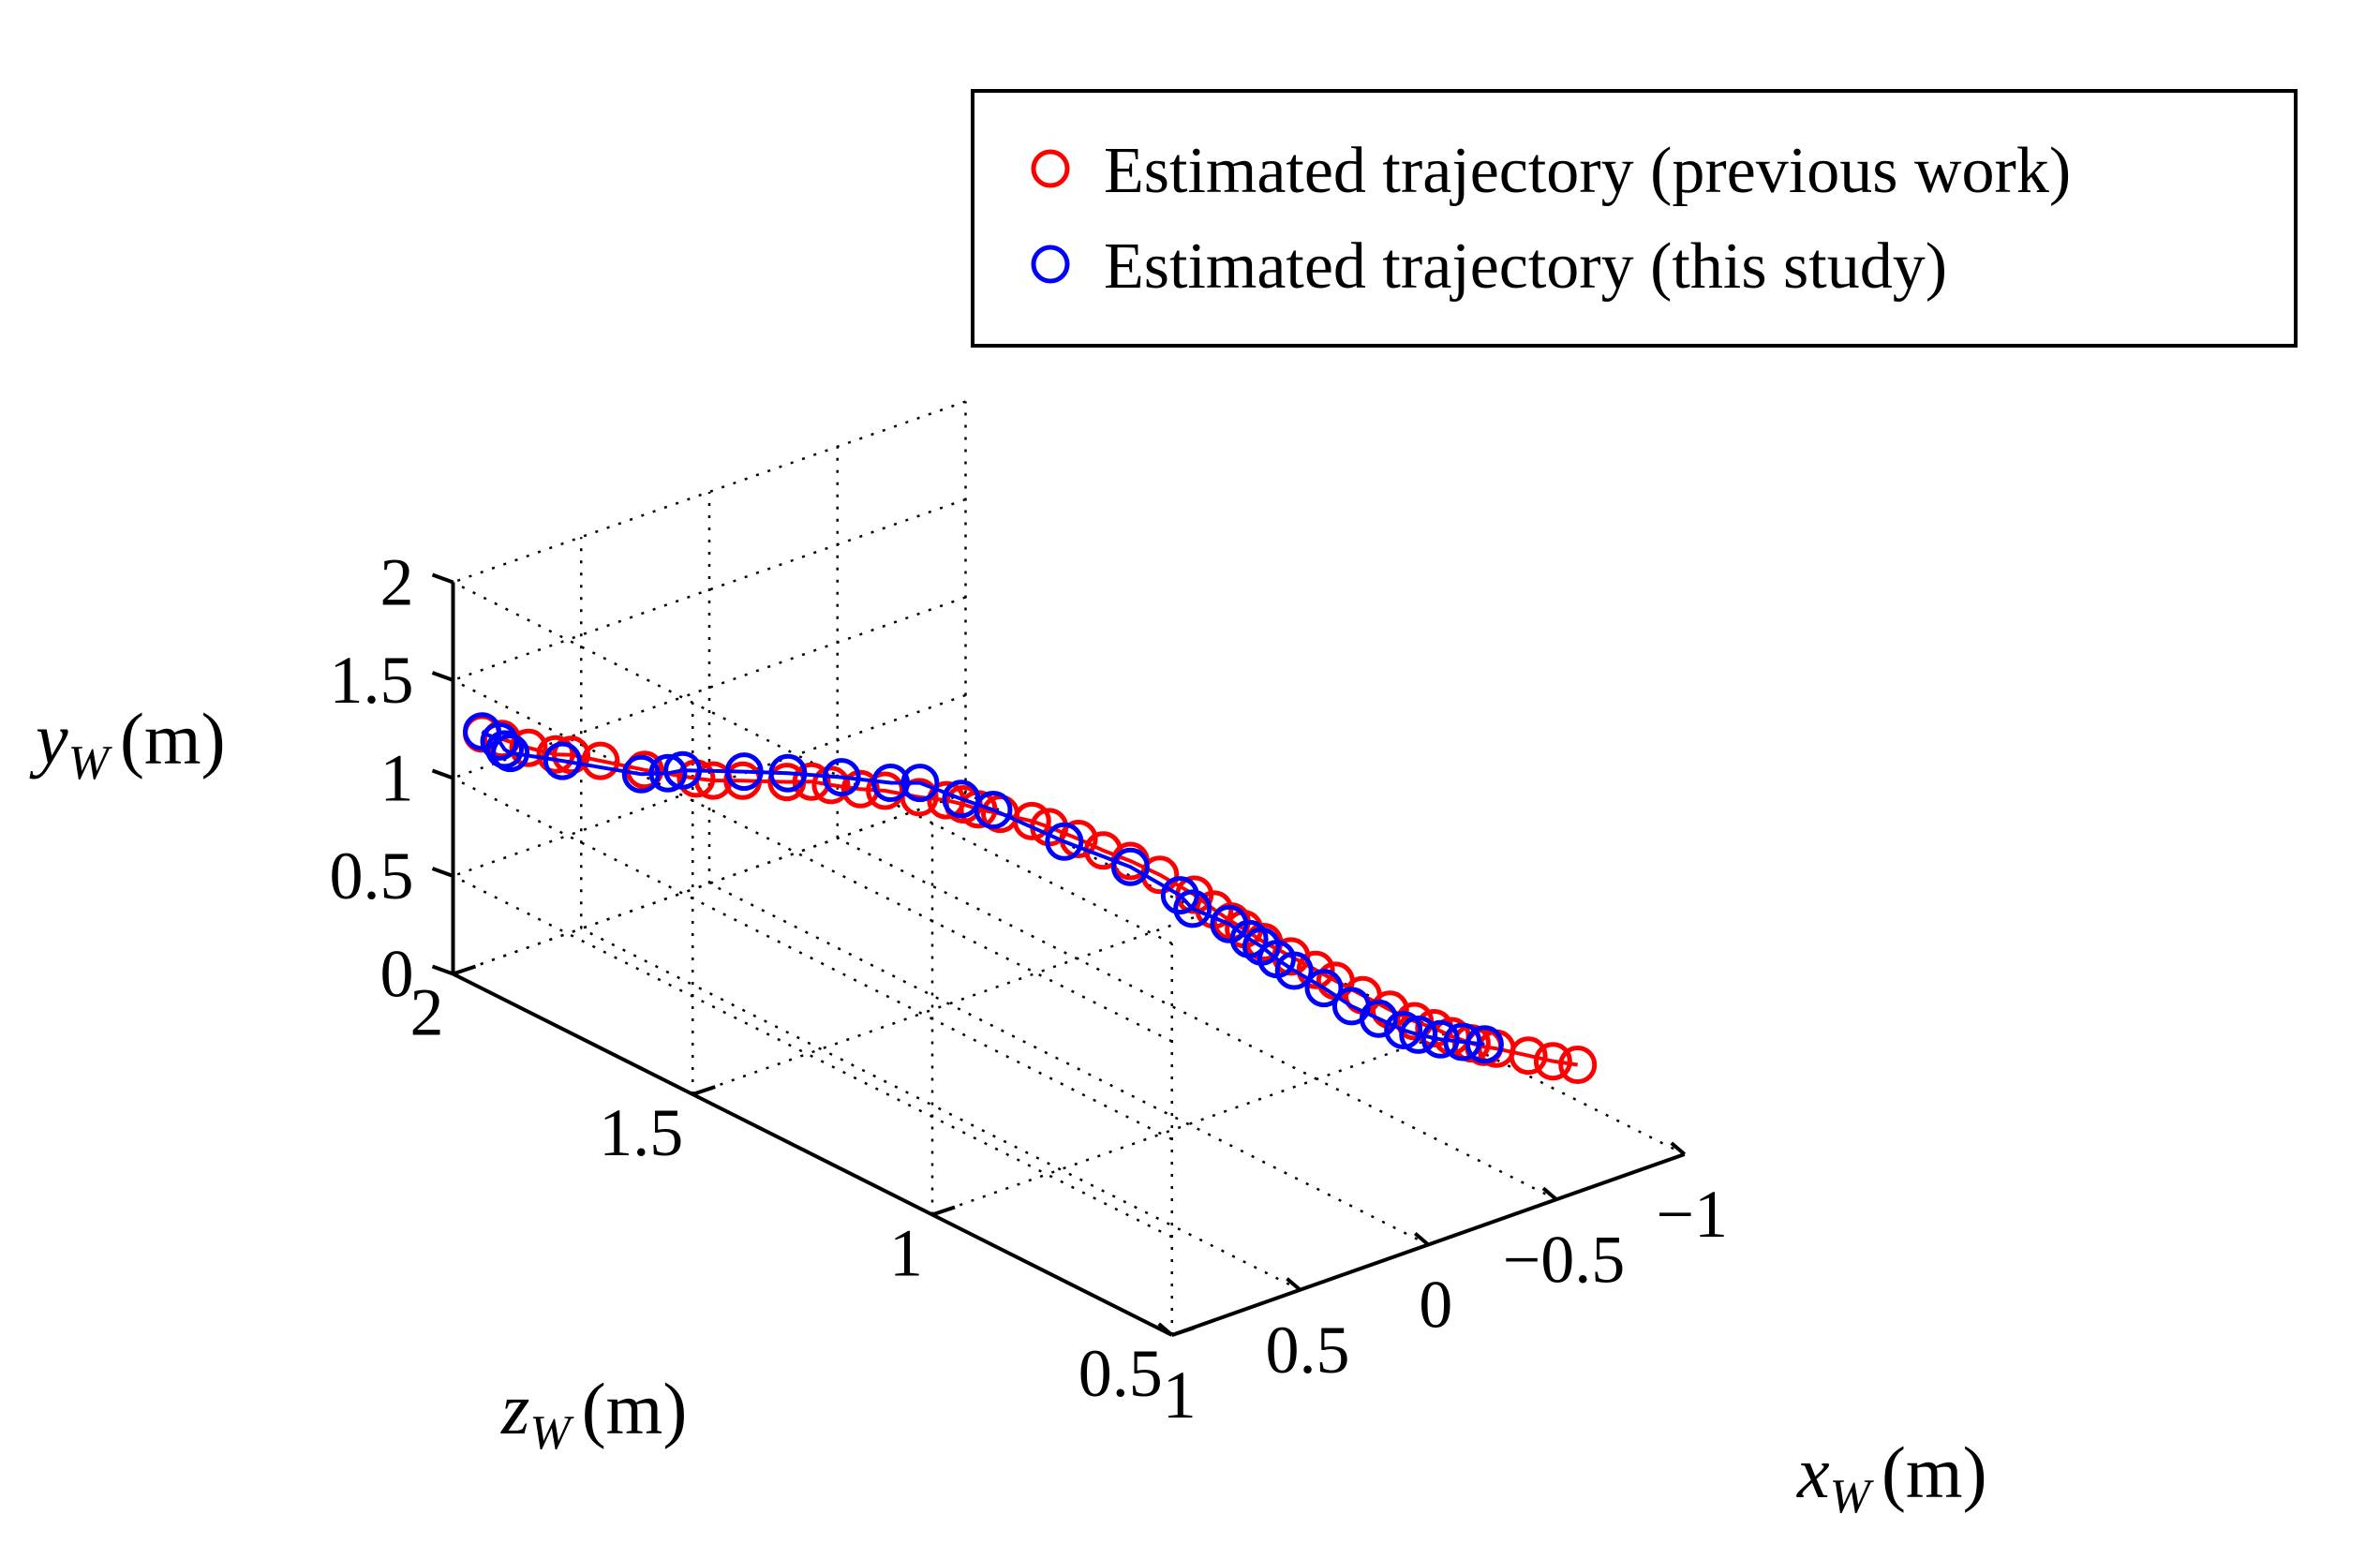 The height and width of the screenshot is (1559, 2380). I want to click on y-axis-label-unit: (m), so click(173, 739).